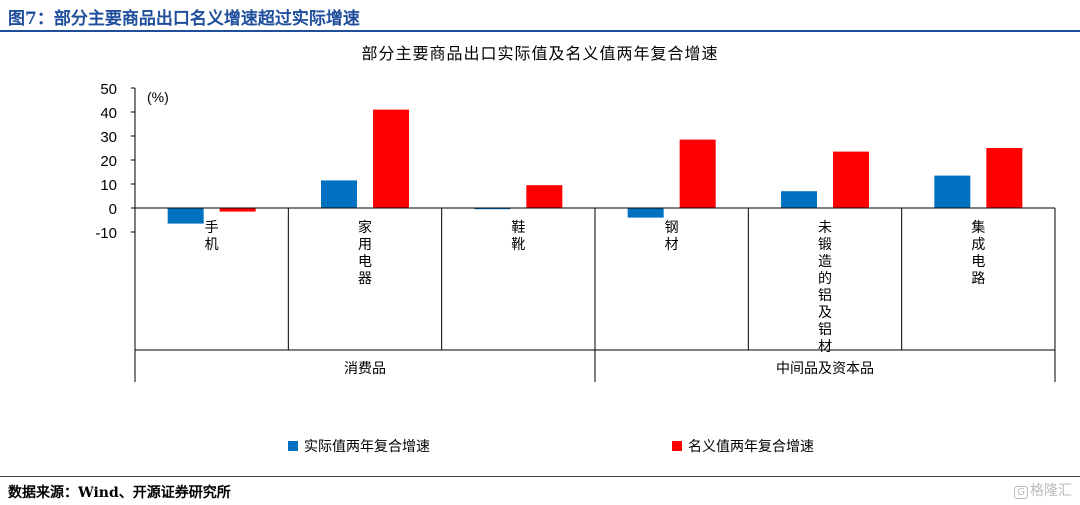  What do you see at coordinates (212, 236) in the screenshot?
I see `x-tick-label: 手机` at bounding box center [212, 236].